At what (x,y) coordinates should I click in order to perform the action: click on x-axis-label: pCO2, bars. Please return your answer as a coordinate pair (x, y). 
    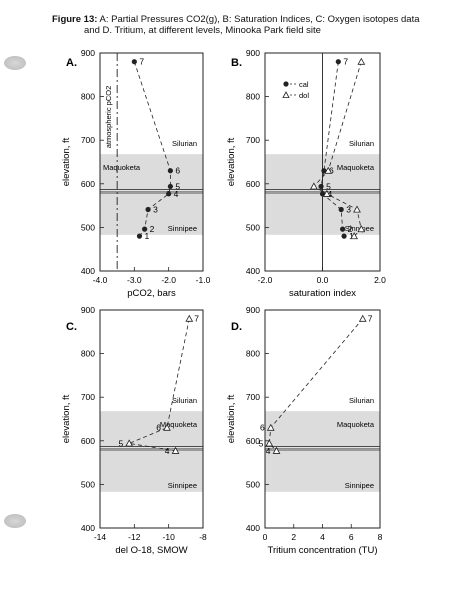
    Looking at the image, I should click on (151, 293).